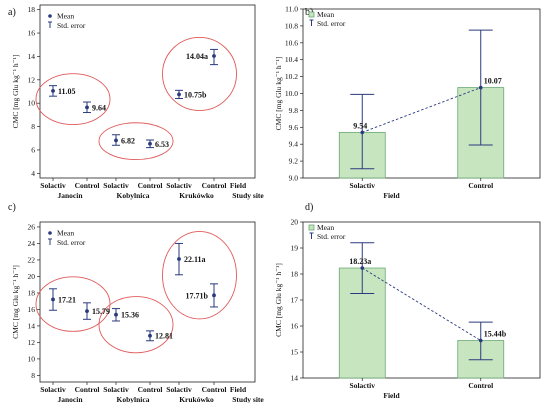 Image resolution: width=550 pixels, height=408 pixels. Describe the element at coordinates (32, 342) in the screenshot. I see `y-tick-label: 12` at that location.